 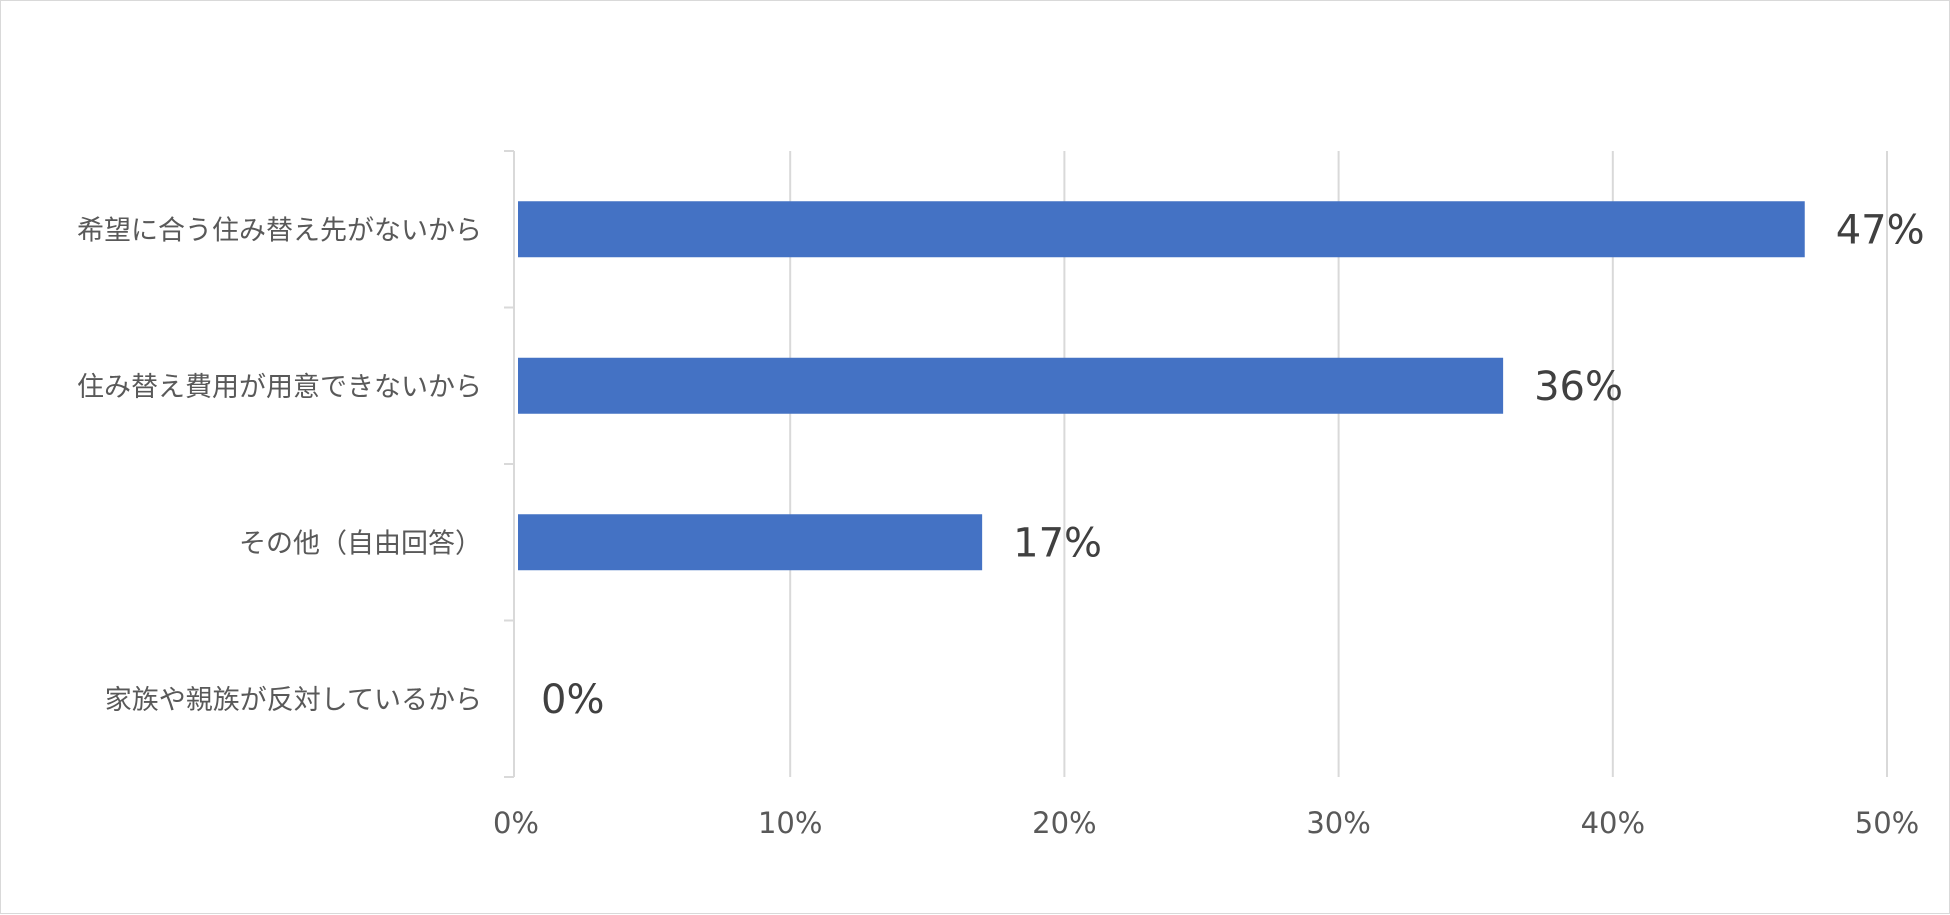 I want to click on data-label: 17%, so click(x=1057, y=543).